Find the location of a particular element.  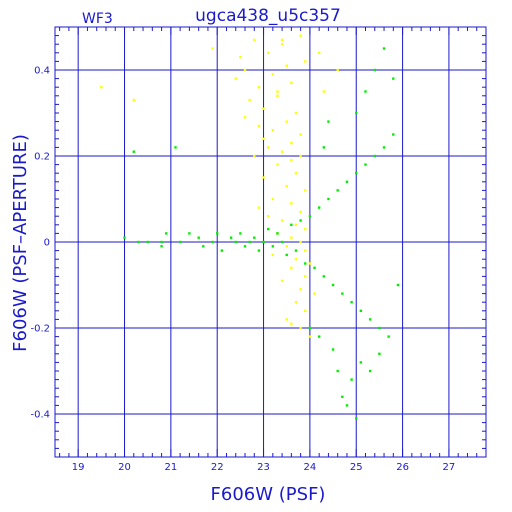

y-axis-label: F606W (PSF–APERTURE) is located at coordinates (20, 243).